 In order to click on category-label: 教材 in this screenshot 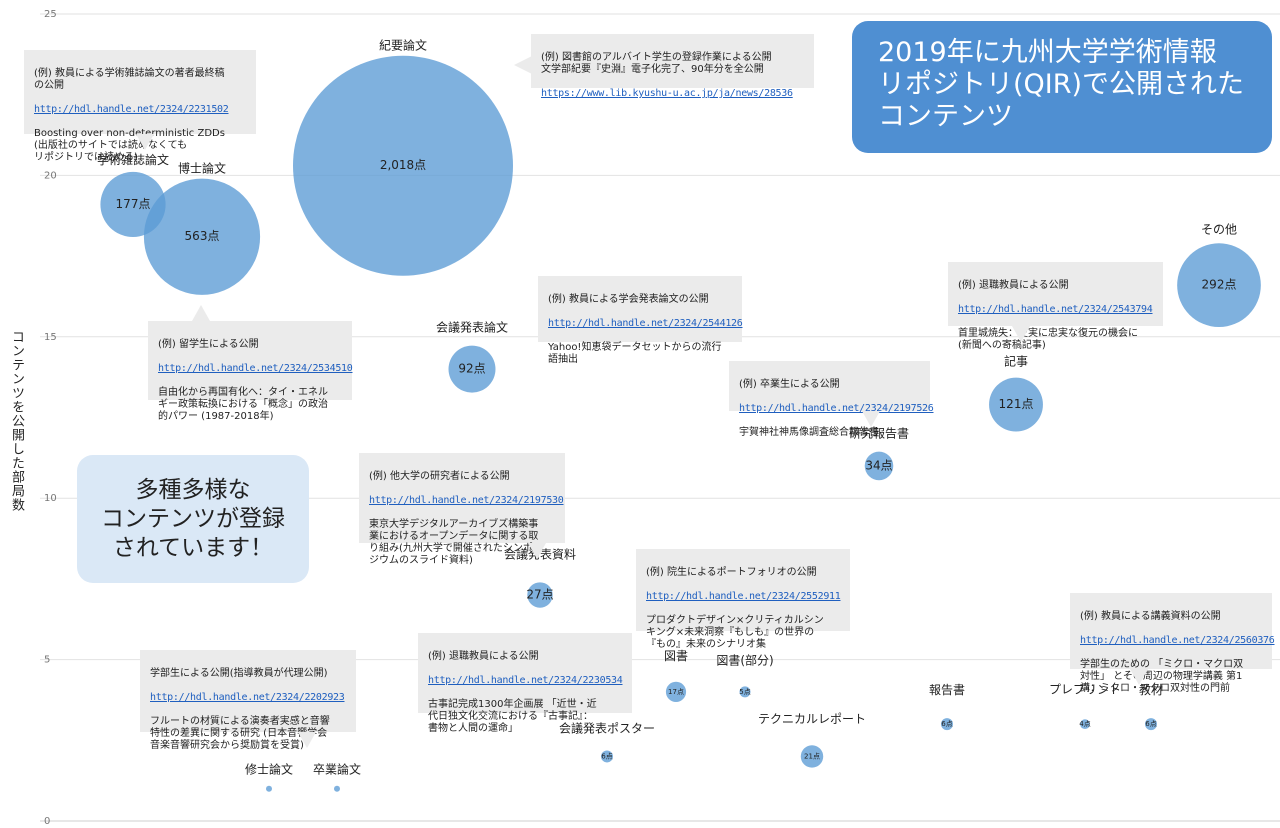, I will do `click(1151, 689)`.